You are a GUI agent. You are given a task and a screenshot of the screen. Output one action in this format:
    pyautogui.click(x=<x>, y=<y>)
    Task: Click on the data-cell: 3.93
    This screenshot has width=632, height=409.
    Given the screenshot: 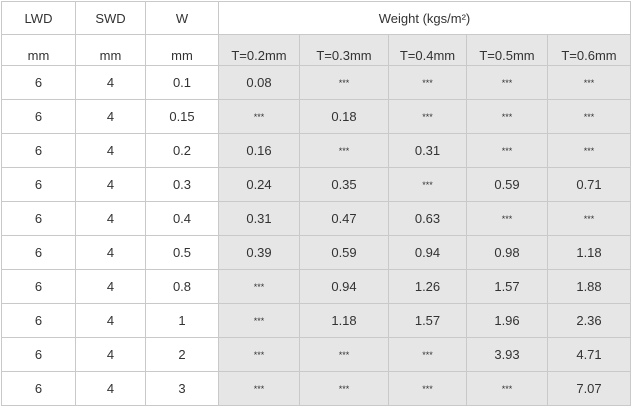 What is the action you would take?
    pyautogui.click(x=507, y=354)
    